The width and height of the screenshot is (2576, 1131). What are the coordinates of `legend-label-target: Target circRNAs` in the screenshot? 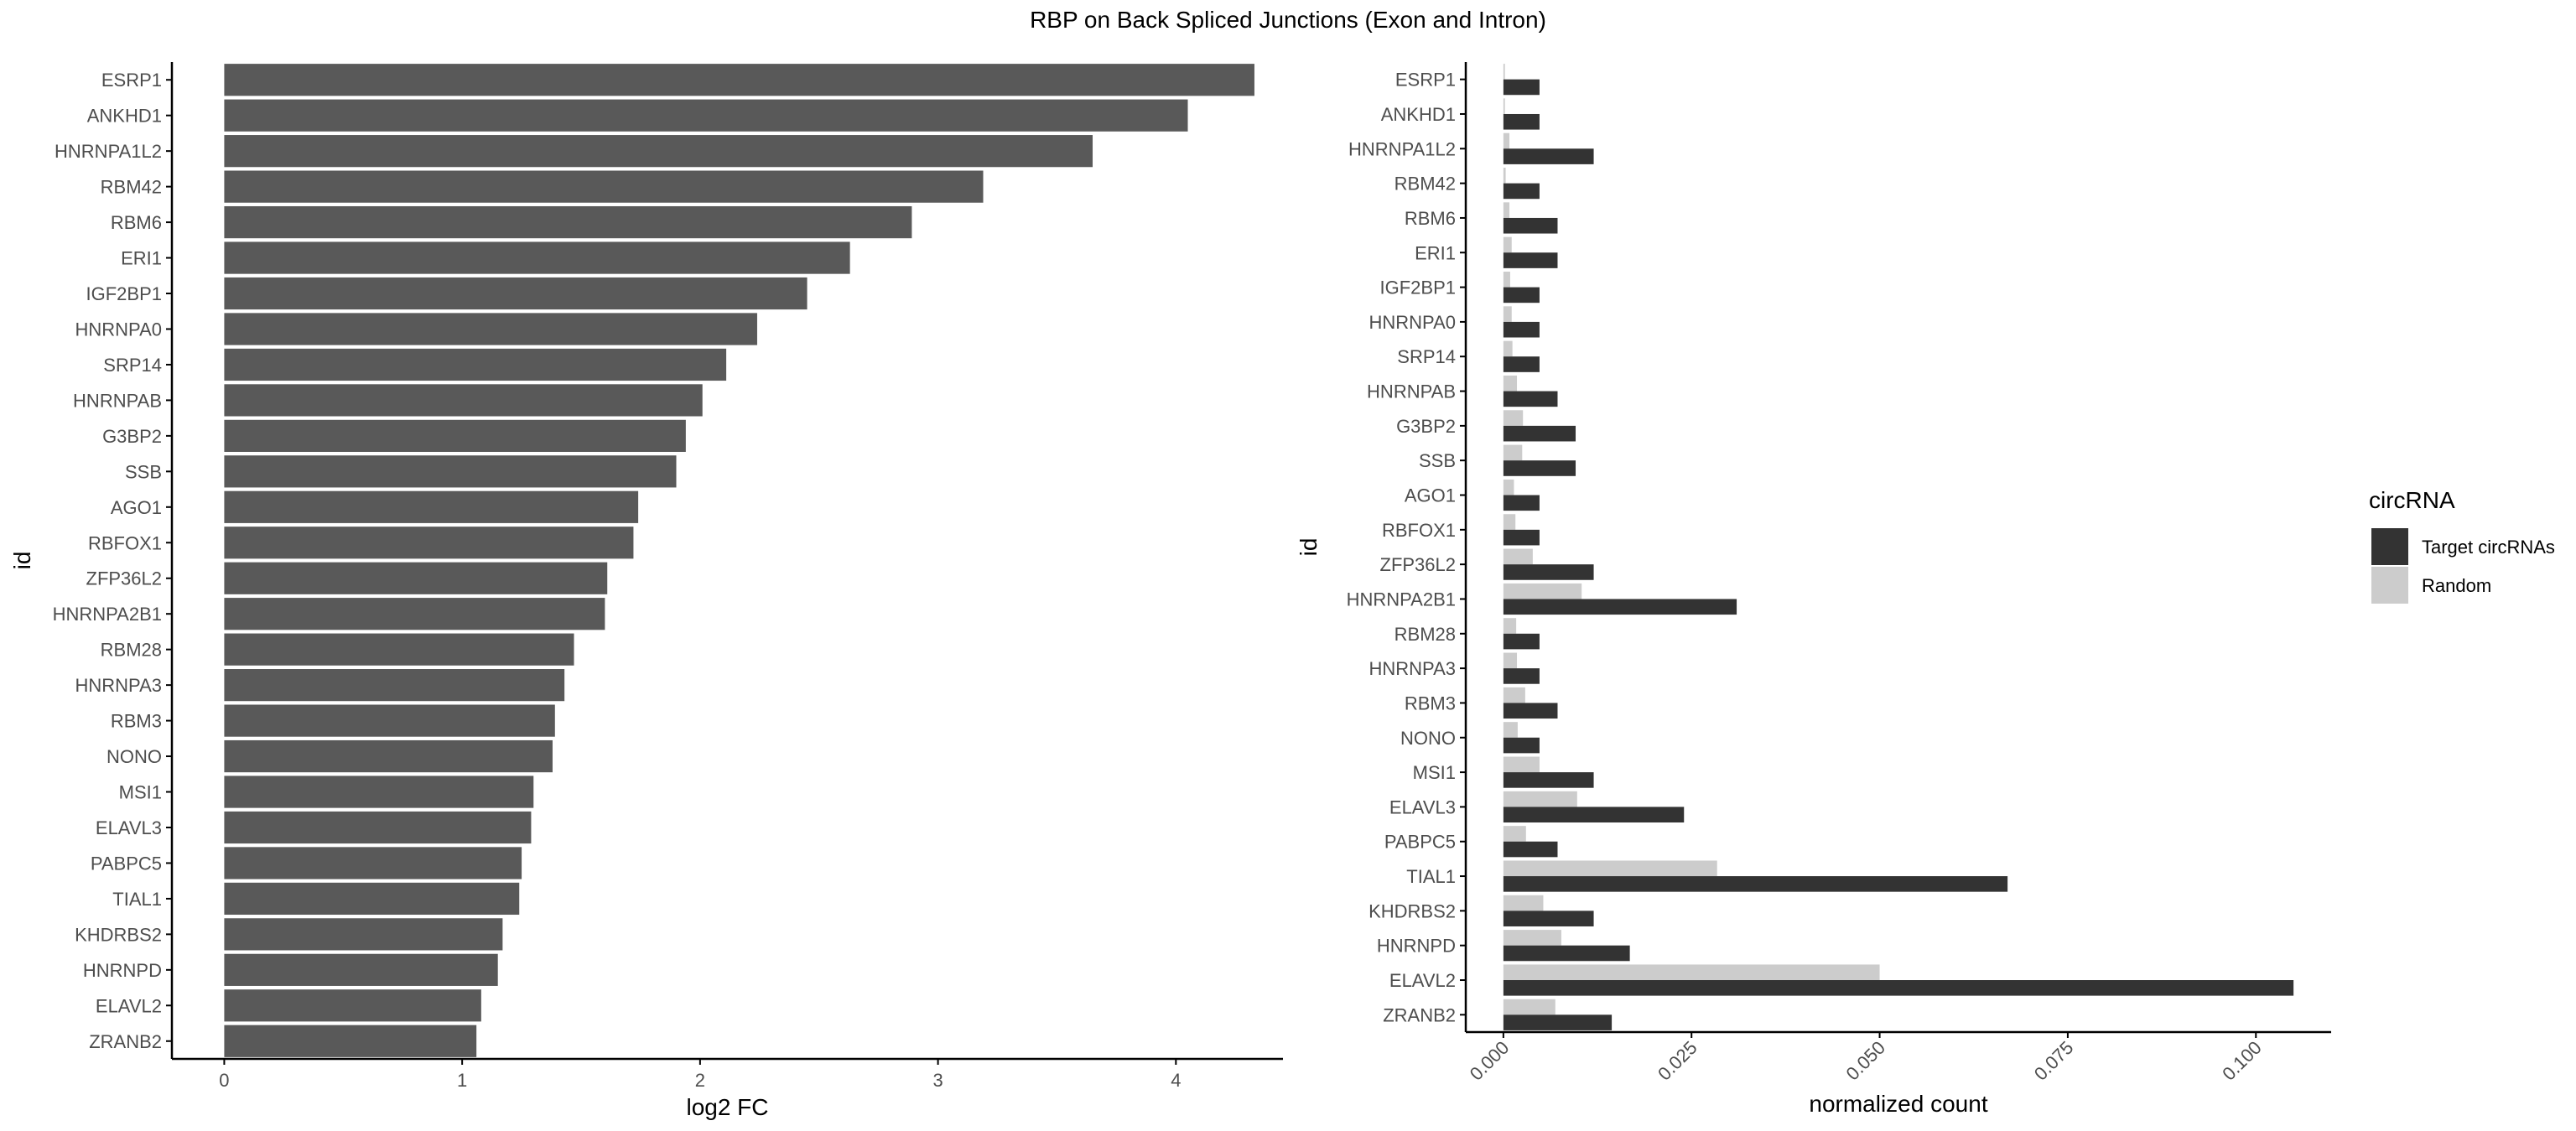 It's located at (2488, 547).